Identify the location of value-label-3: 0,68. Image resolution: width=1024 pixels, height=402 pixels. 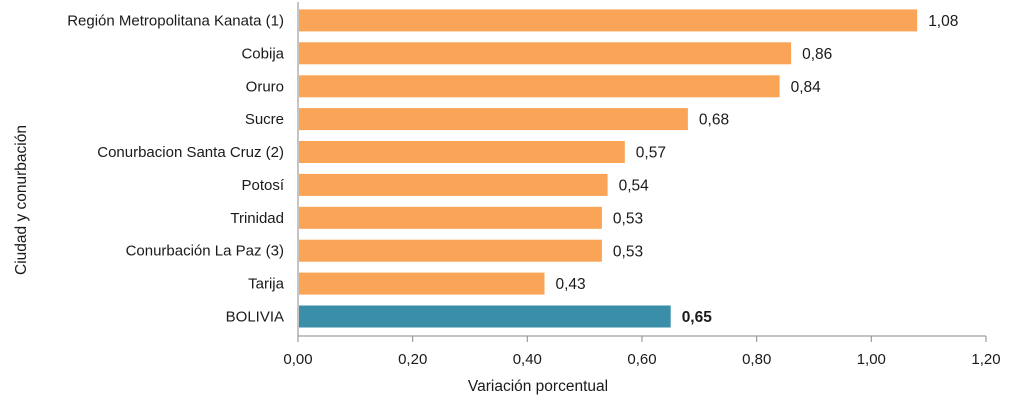
(714, 120).